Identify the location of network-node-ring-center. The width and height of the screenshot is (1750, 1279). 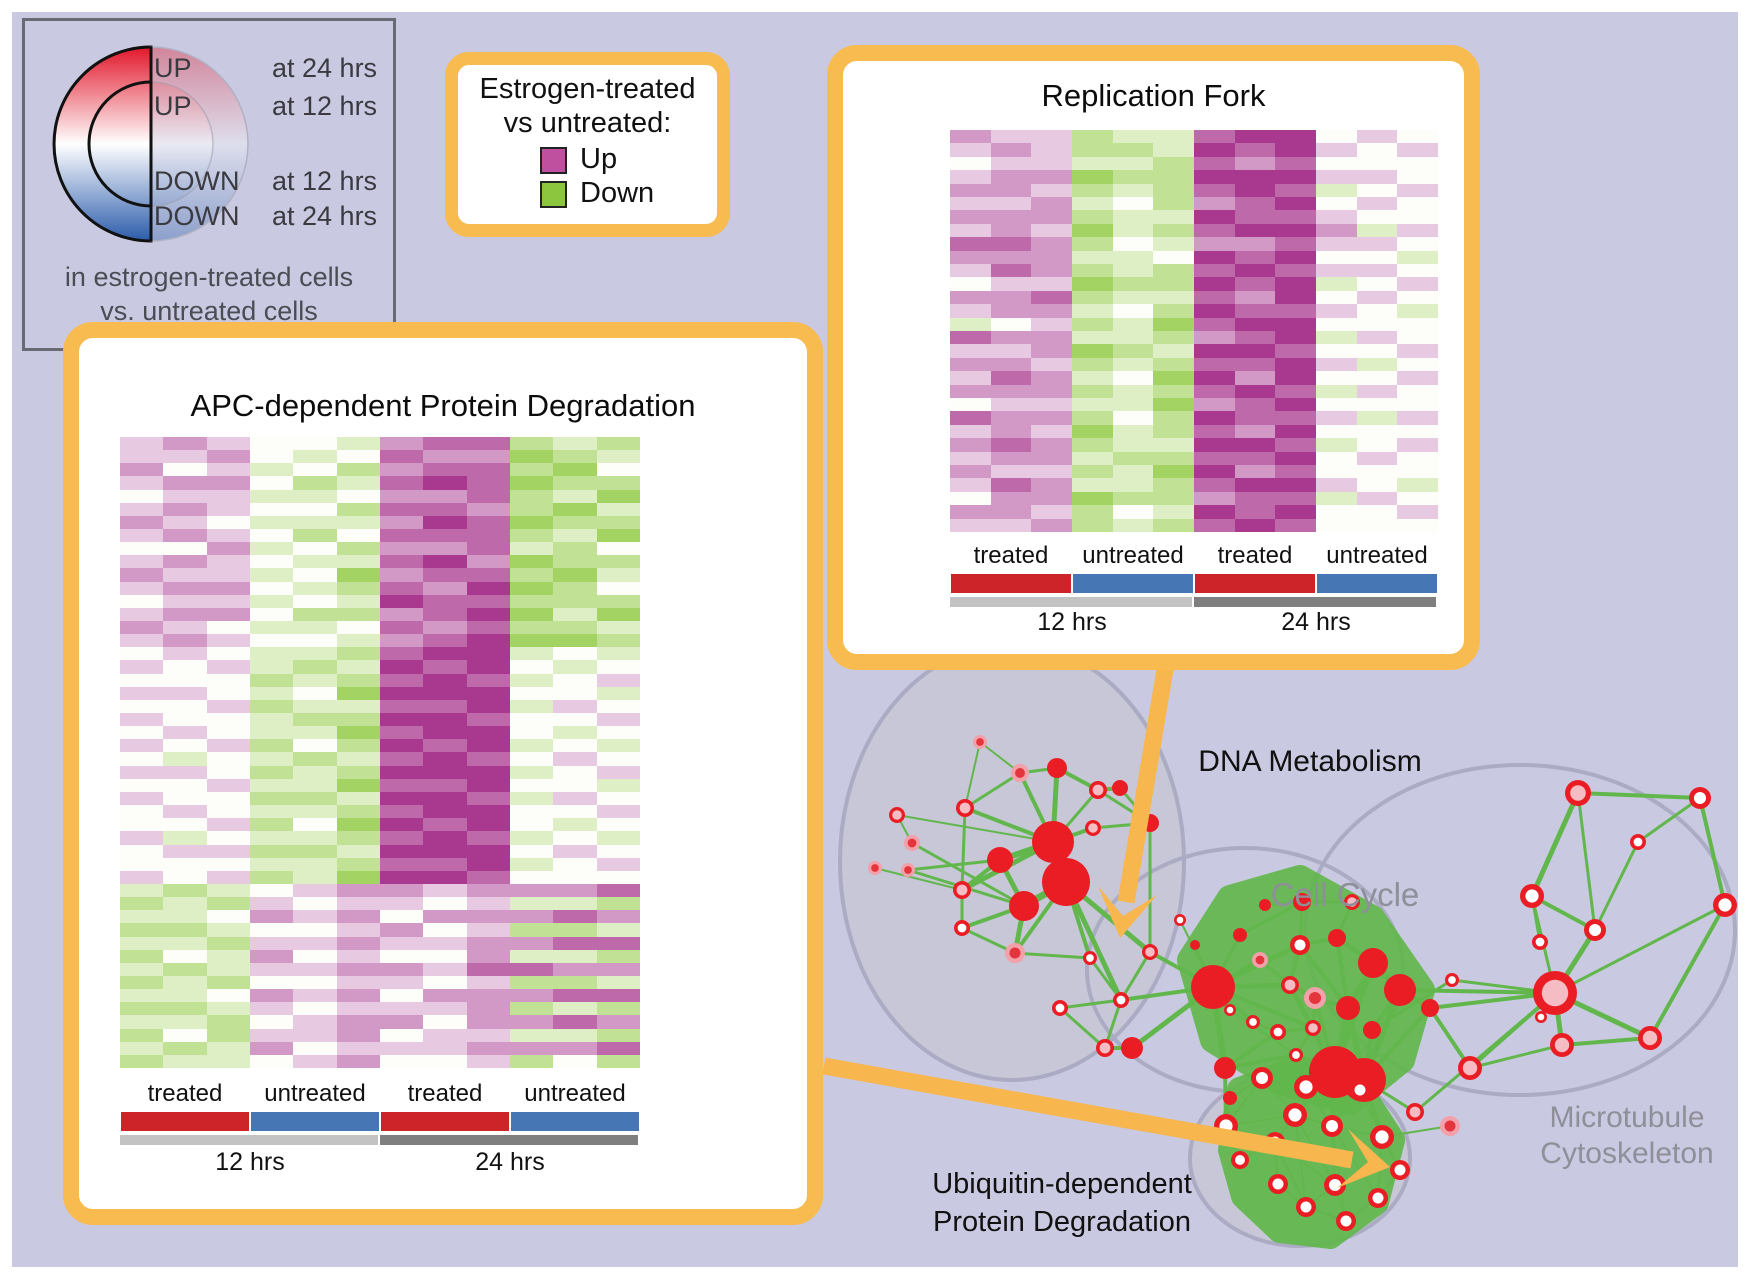
(1278, 1184).